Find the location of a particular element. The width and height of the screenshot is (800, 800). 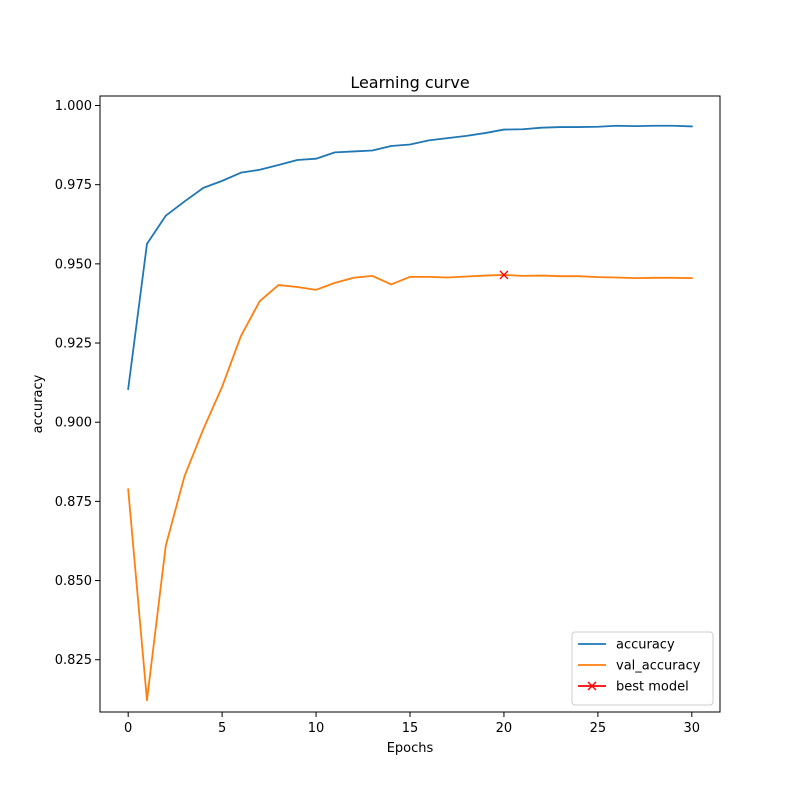

x-tick-label: 25 is located at coordinates (598, 728).